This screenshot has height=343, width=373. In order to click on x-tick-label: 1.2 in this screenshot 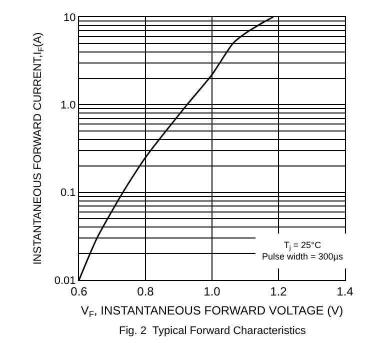, I will do `click(279, 291)`.